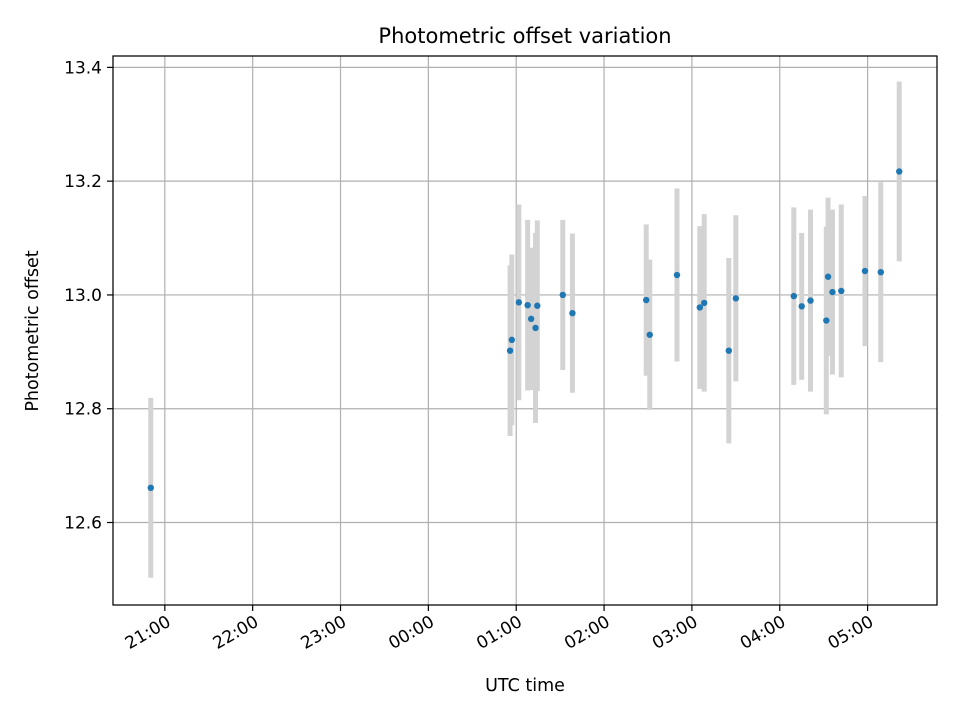 The image size is (960, 720). I want to click on y-axis-label: Photometric offset, so click(33, 330).